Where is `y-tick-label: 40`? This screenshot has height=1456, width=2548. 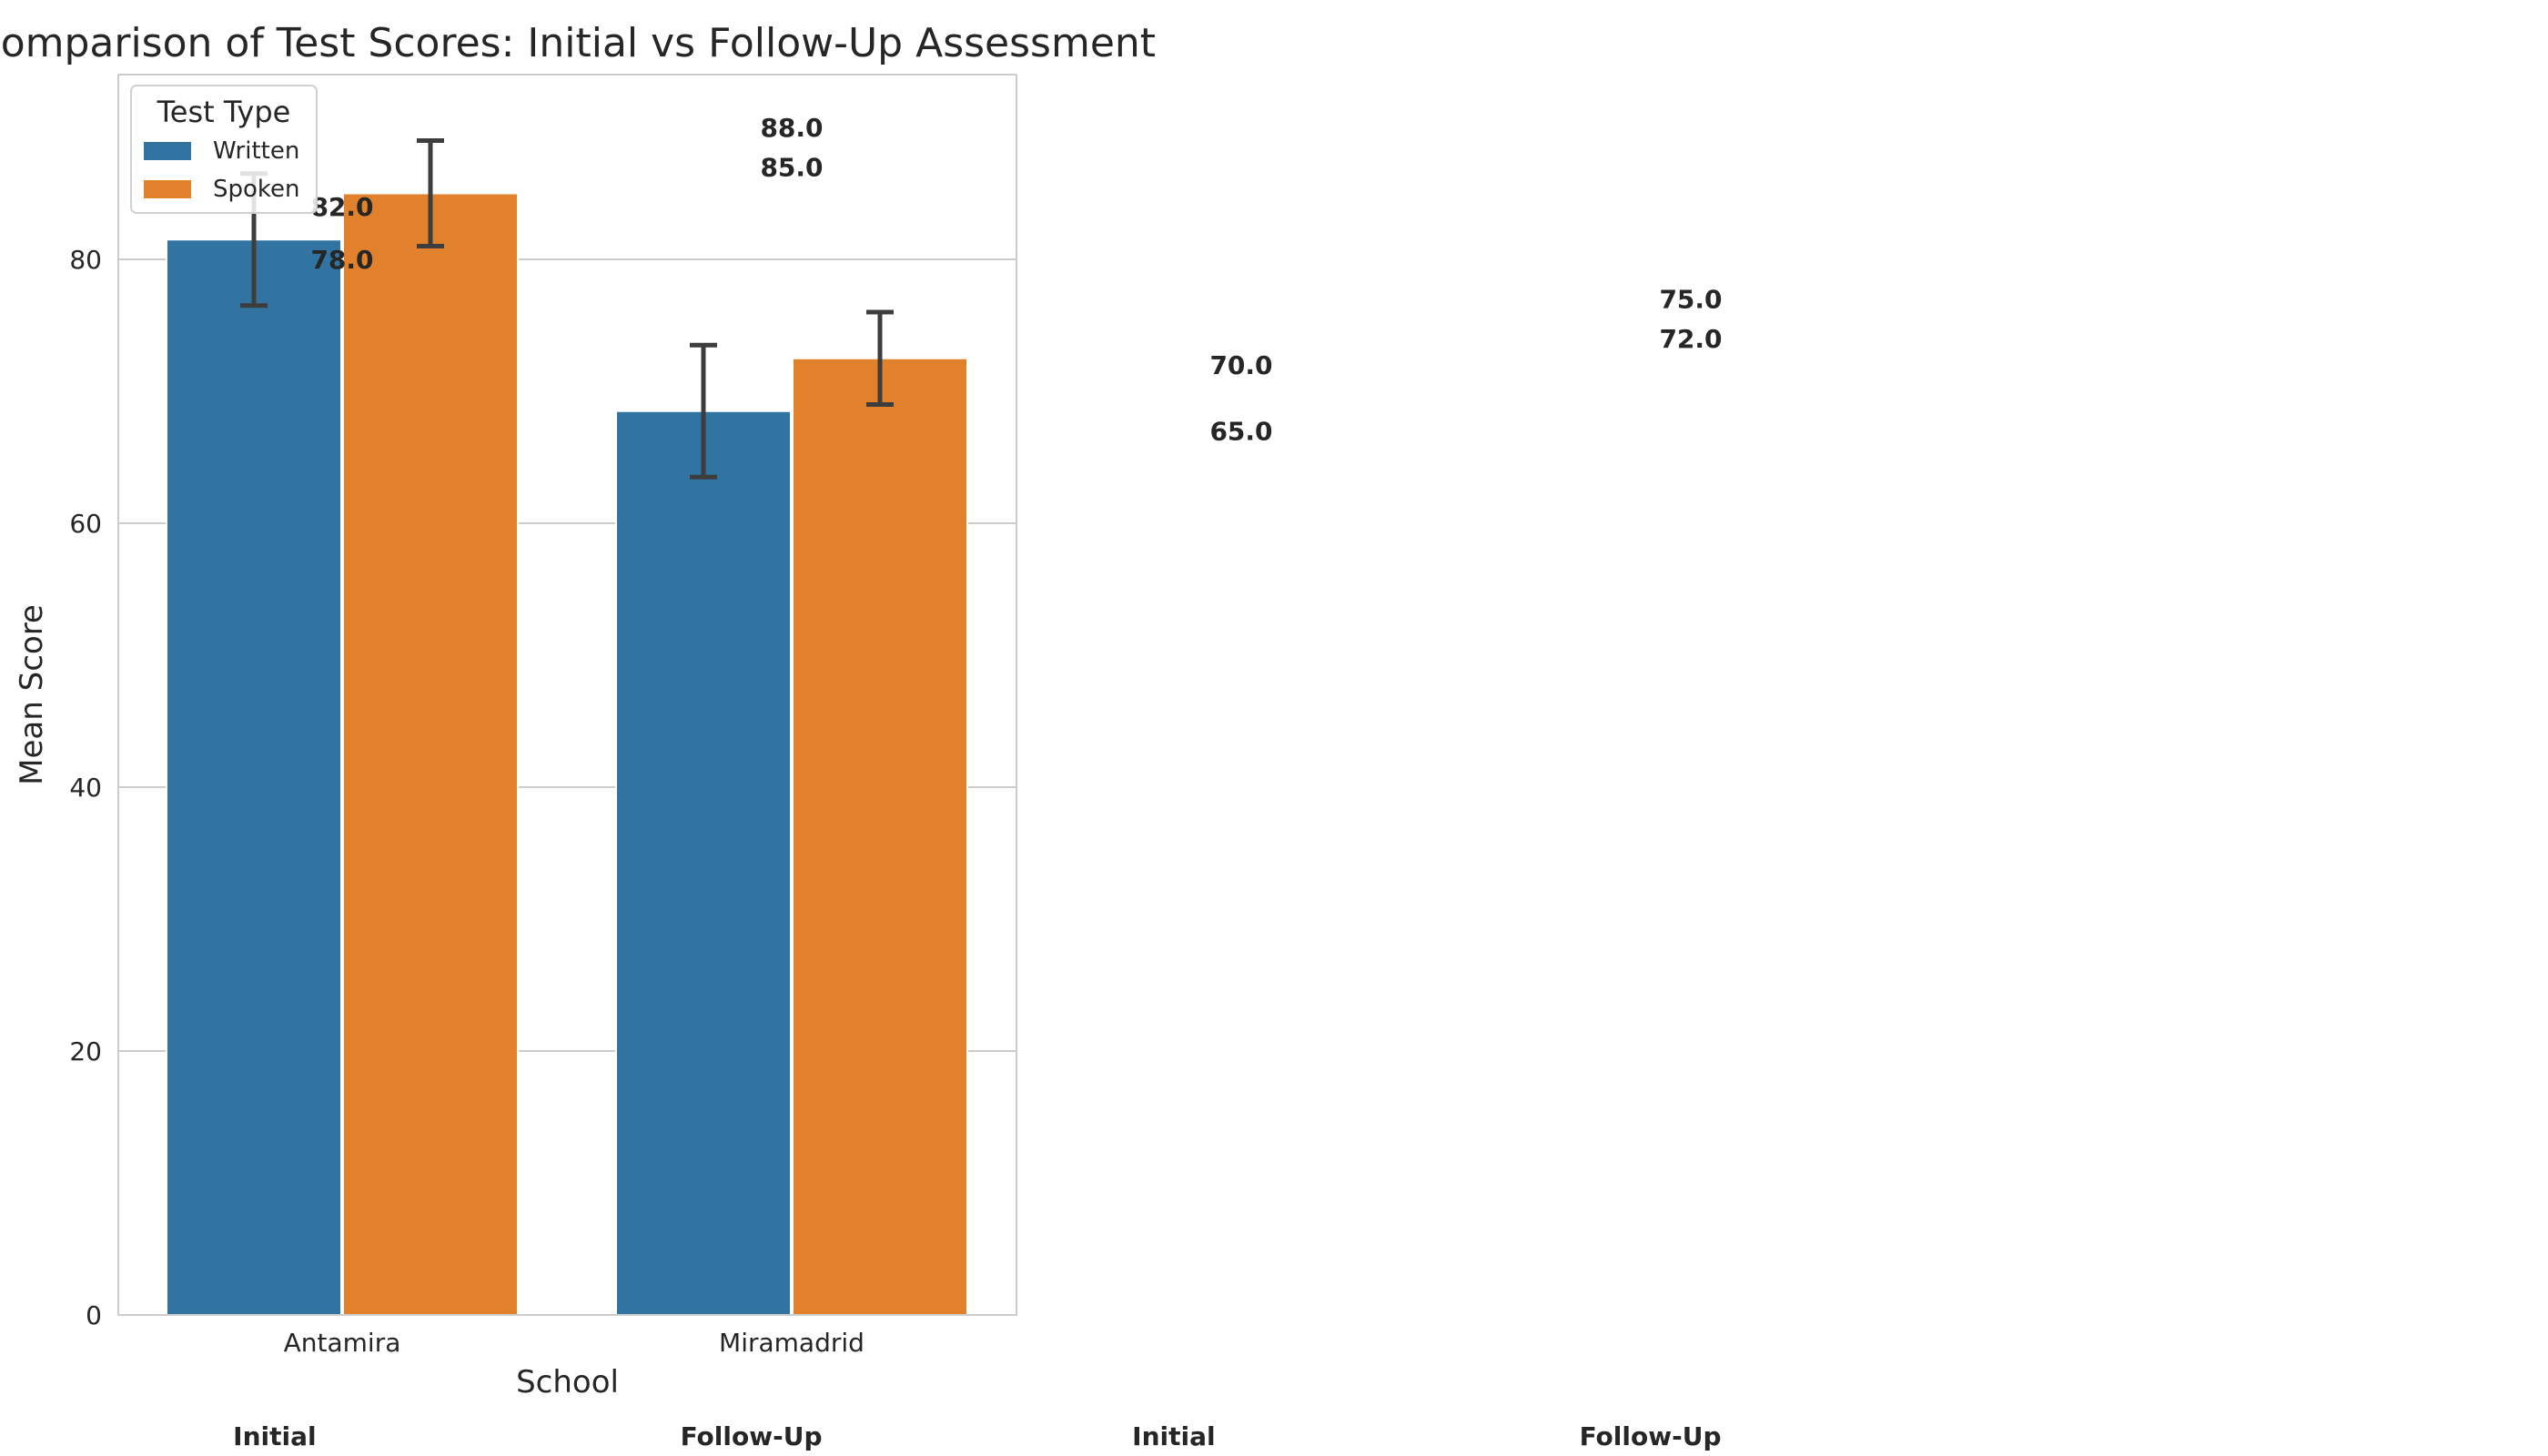
y-tick-label: 40 is located at coordinates (86, 788).